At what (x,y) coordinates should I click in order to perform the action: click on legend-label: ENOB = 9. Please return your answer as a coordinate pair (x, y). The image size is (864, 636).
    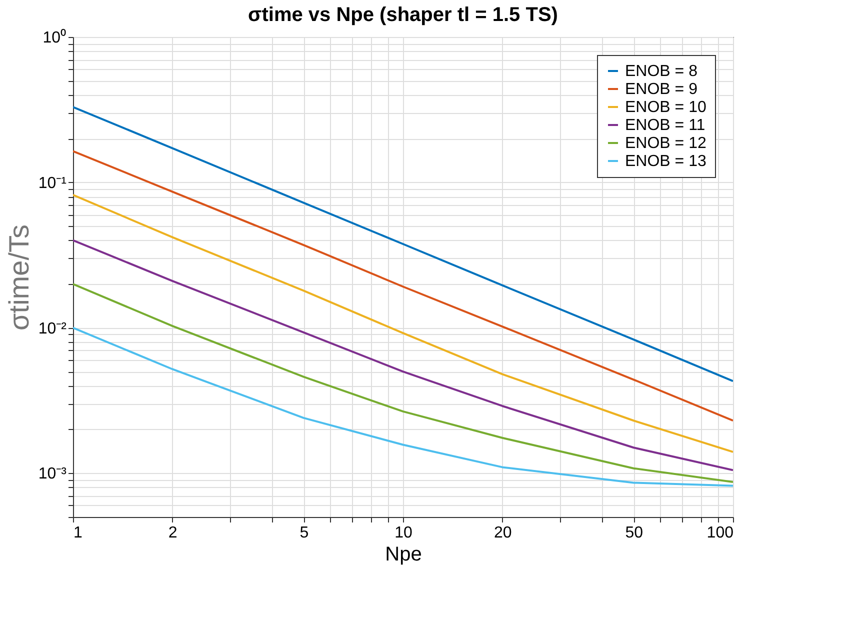
    Looking at the image, I should click on (661, 89).